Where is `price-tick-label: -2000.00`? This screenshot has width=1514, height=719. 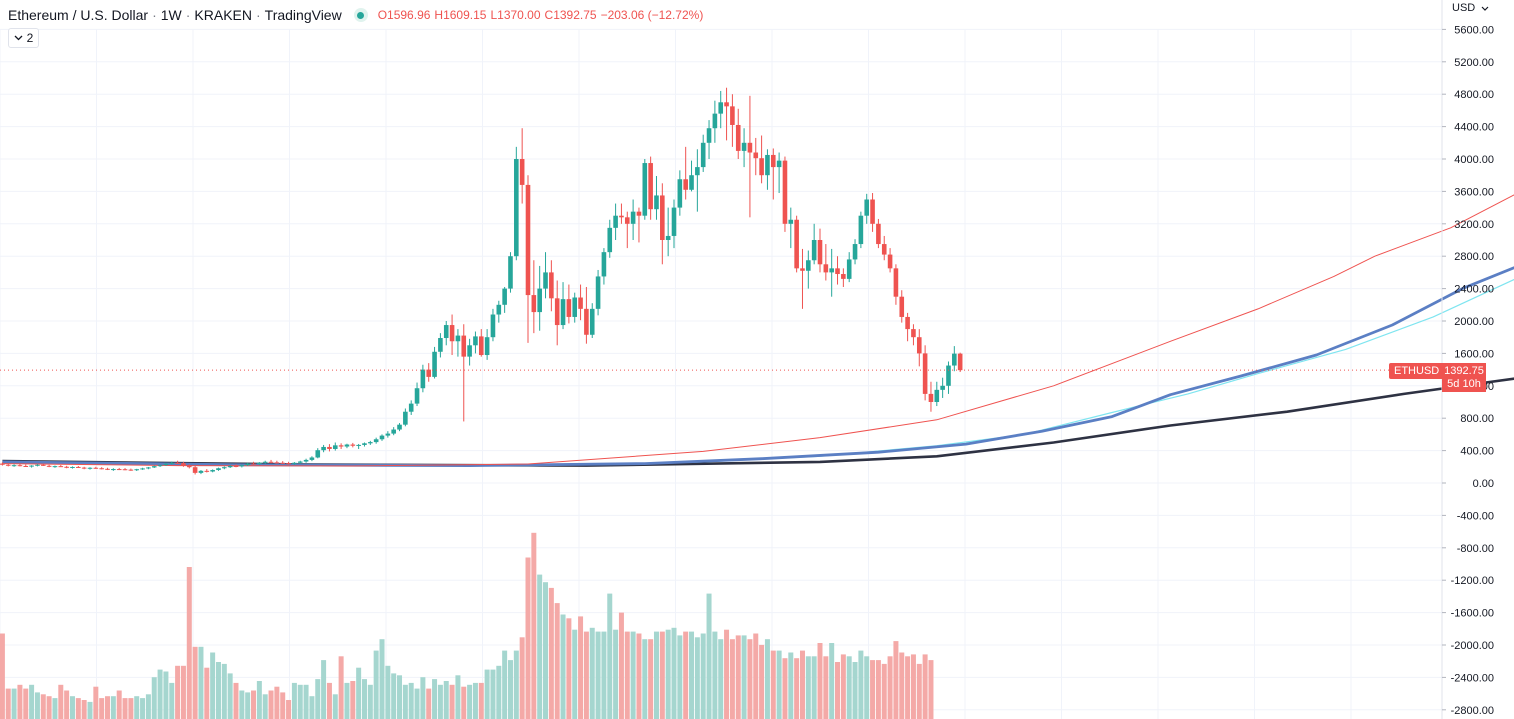 price-tick-label: -2000.00 is located at coordinates (1472, 646).